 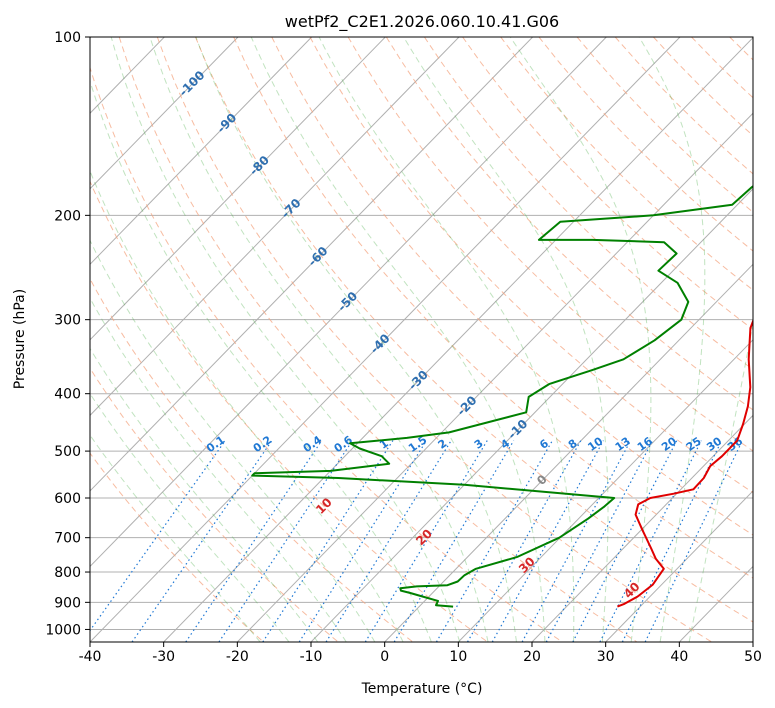 I want to click on x-tick-label: -20, so click(x=237, y=657).